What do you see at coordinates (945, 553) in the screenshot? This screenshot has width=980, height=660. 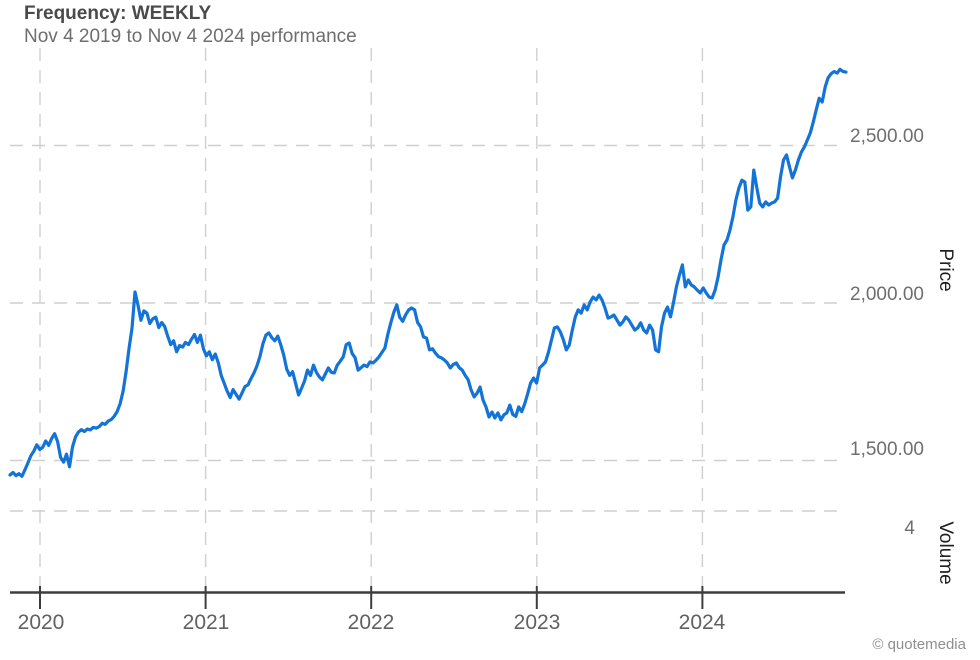 I see `volume-axis-title: Volume` at bounding box center [945, 553].